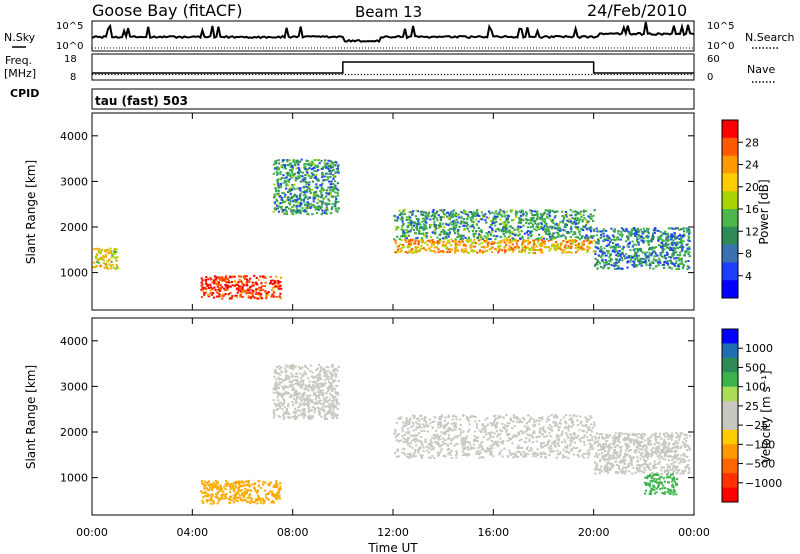  I want to click on cpid-panel-frame, so click(393, 99).